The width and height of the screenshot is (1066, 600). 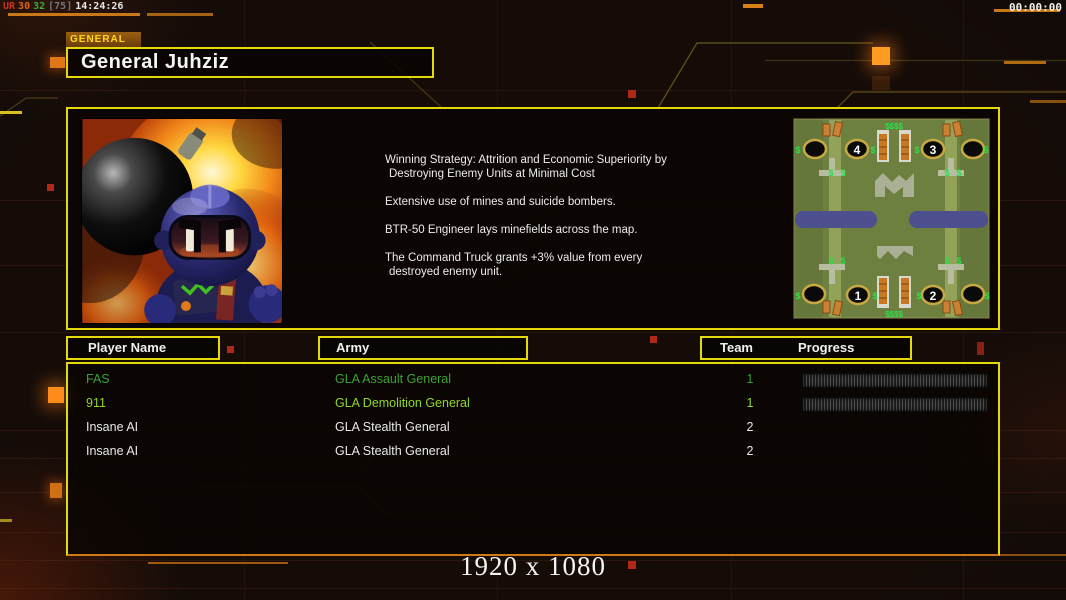 What do you see at coordinates (393, 379) in the screenshot?
I see `player-army: GLA Assault General` at bounding box center [393, 379].